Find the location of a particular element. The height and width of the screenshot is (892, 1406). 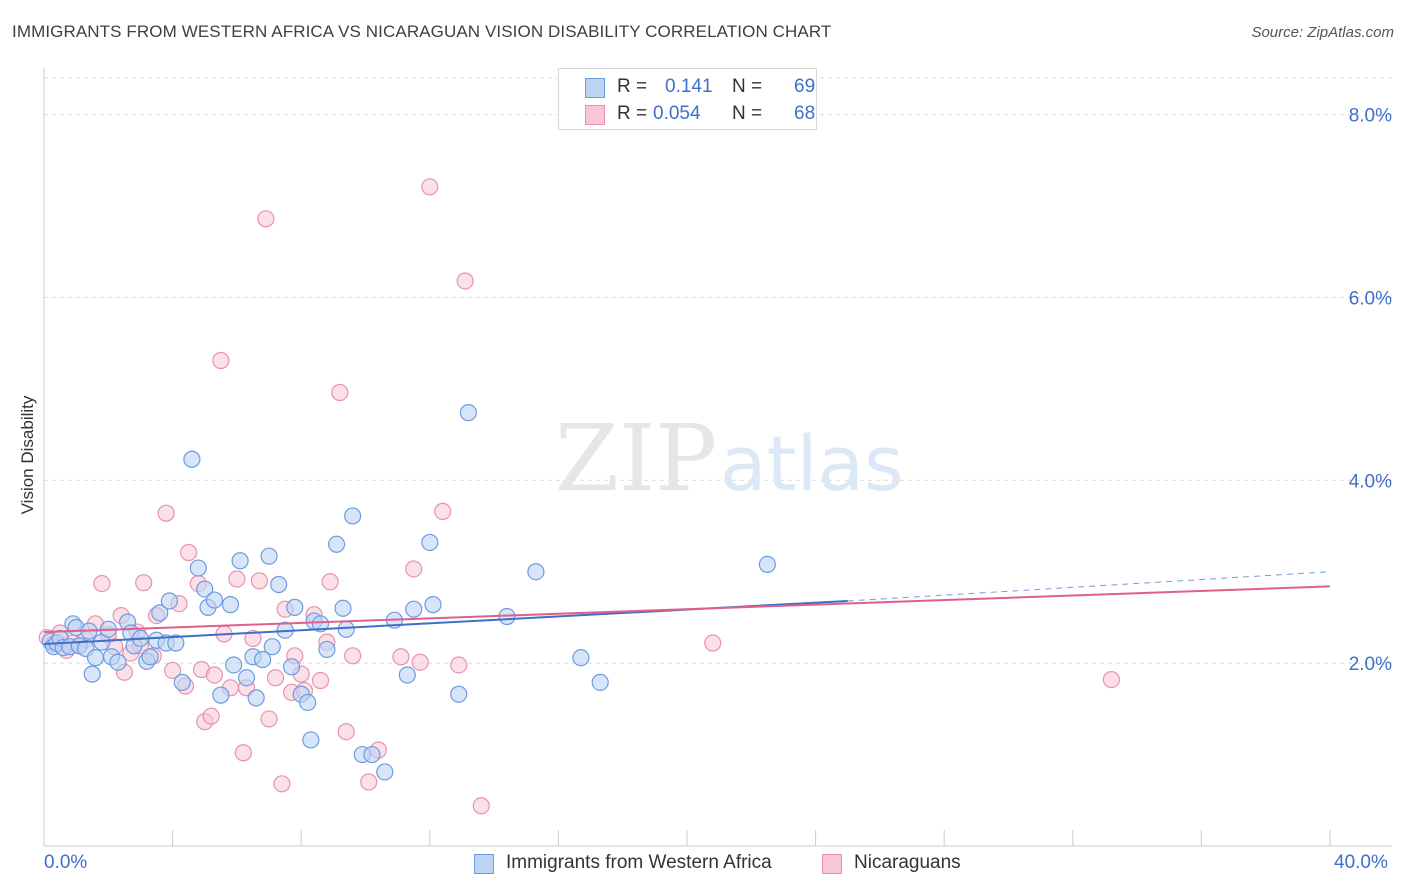

y-axis-title: Vision Disability is located at coordinates (27, 455).